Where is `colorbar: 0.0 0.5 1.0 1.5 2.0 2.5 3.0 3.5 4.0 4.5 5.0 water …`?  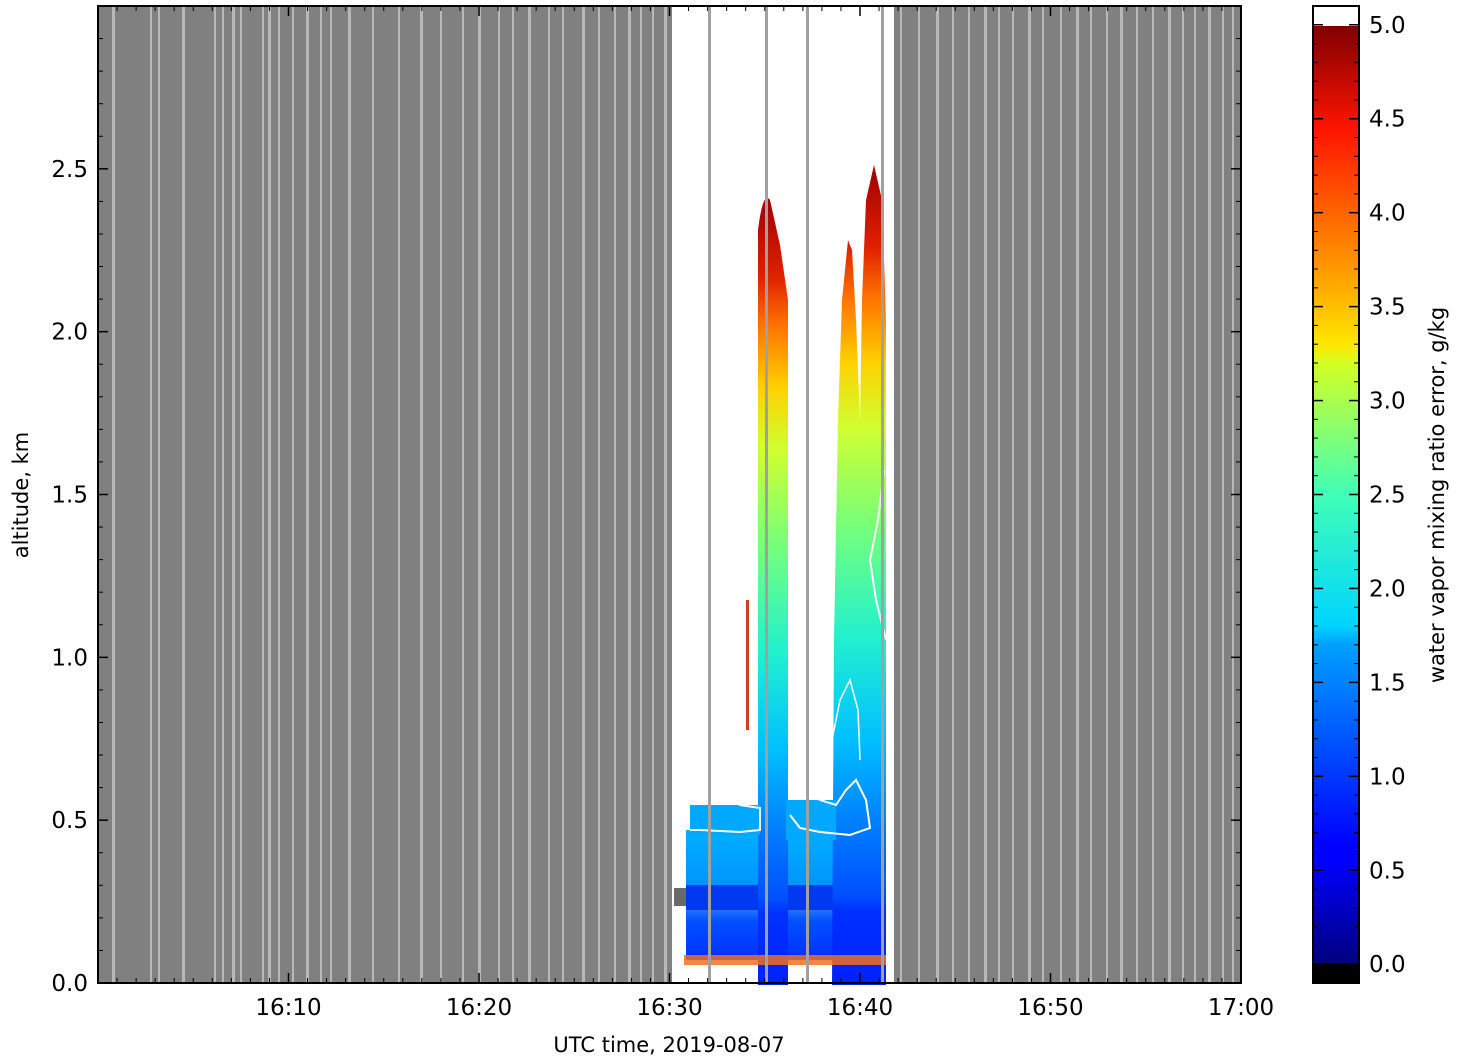 colorbar: 0.0 0.5 1.0 1.5 2.0 2.5 3.0 3.5 4.0 4.5 5.0 water … is located at coordinates (1380, 494).